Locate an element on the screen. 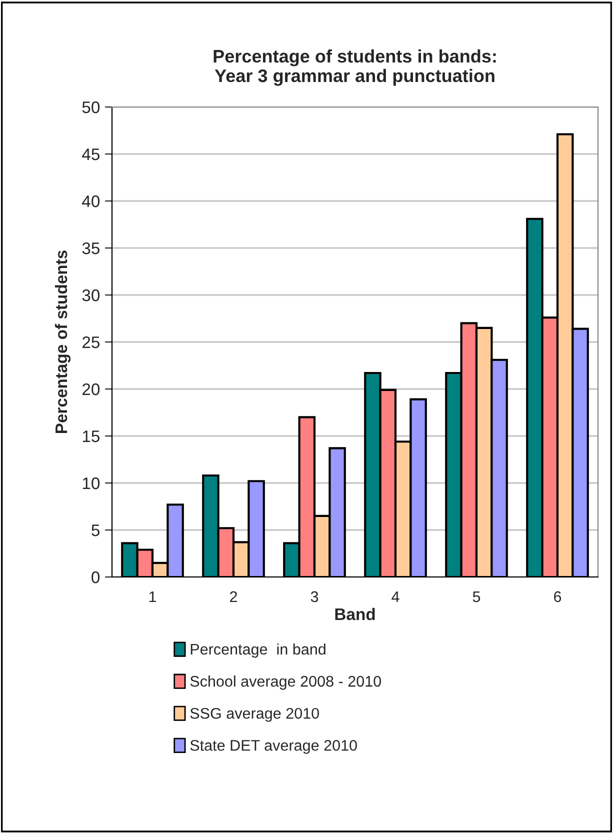 The height and width of the screenshot is (834, 613). y-tick-label: 10 is located at coordinates (91, 483).